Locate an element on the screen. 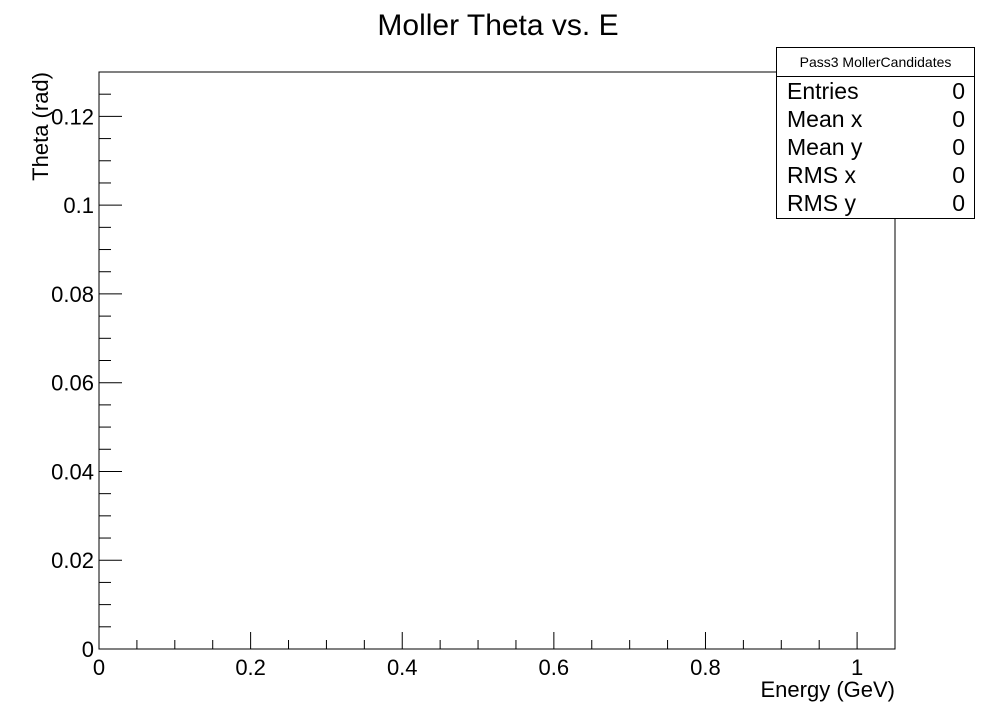  y-tick-label: 0.08 is located at coordinates (72, 294).